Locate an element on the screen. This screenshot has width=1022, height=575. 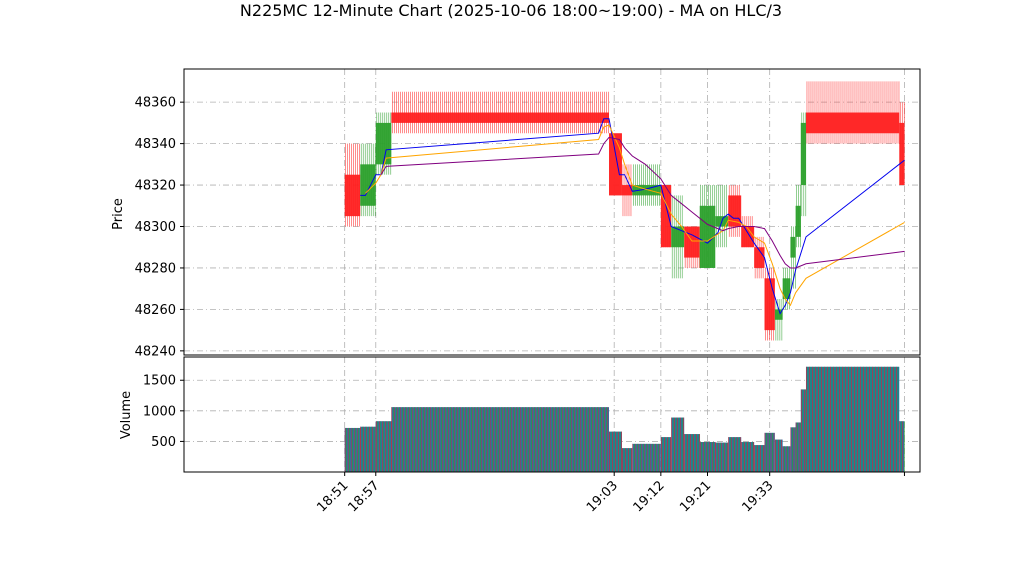
price-axis-ticks: 48240 48260 48280 48300 48320 48340 48360 is located at coordinates (159, 227).